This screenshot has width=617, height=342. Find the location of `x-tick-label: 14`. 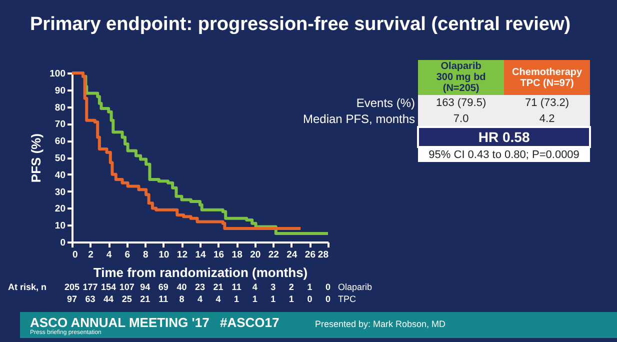

x-tick-label: 14 is located at coordinates (200, 255).